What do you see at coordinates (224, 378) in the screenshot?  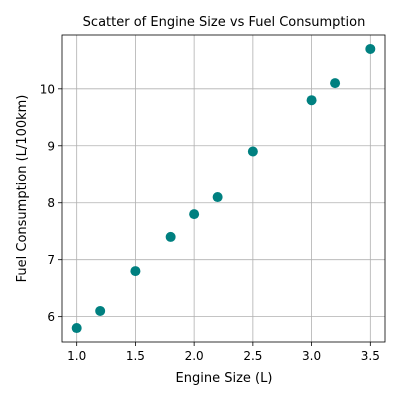 I see `x-axis-label: Engine Size (L)` at bounding box center [224, 378].